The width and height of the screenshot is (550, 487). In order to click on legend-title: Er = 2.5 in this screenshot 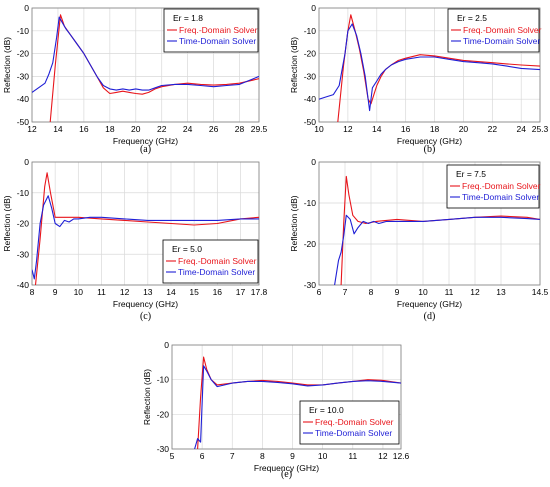, I will do `click(472, 18)`.